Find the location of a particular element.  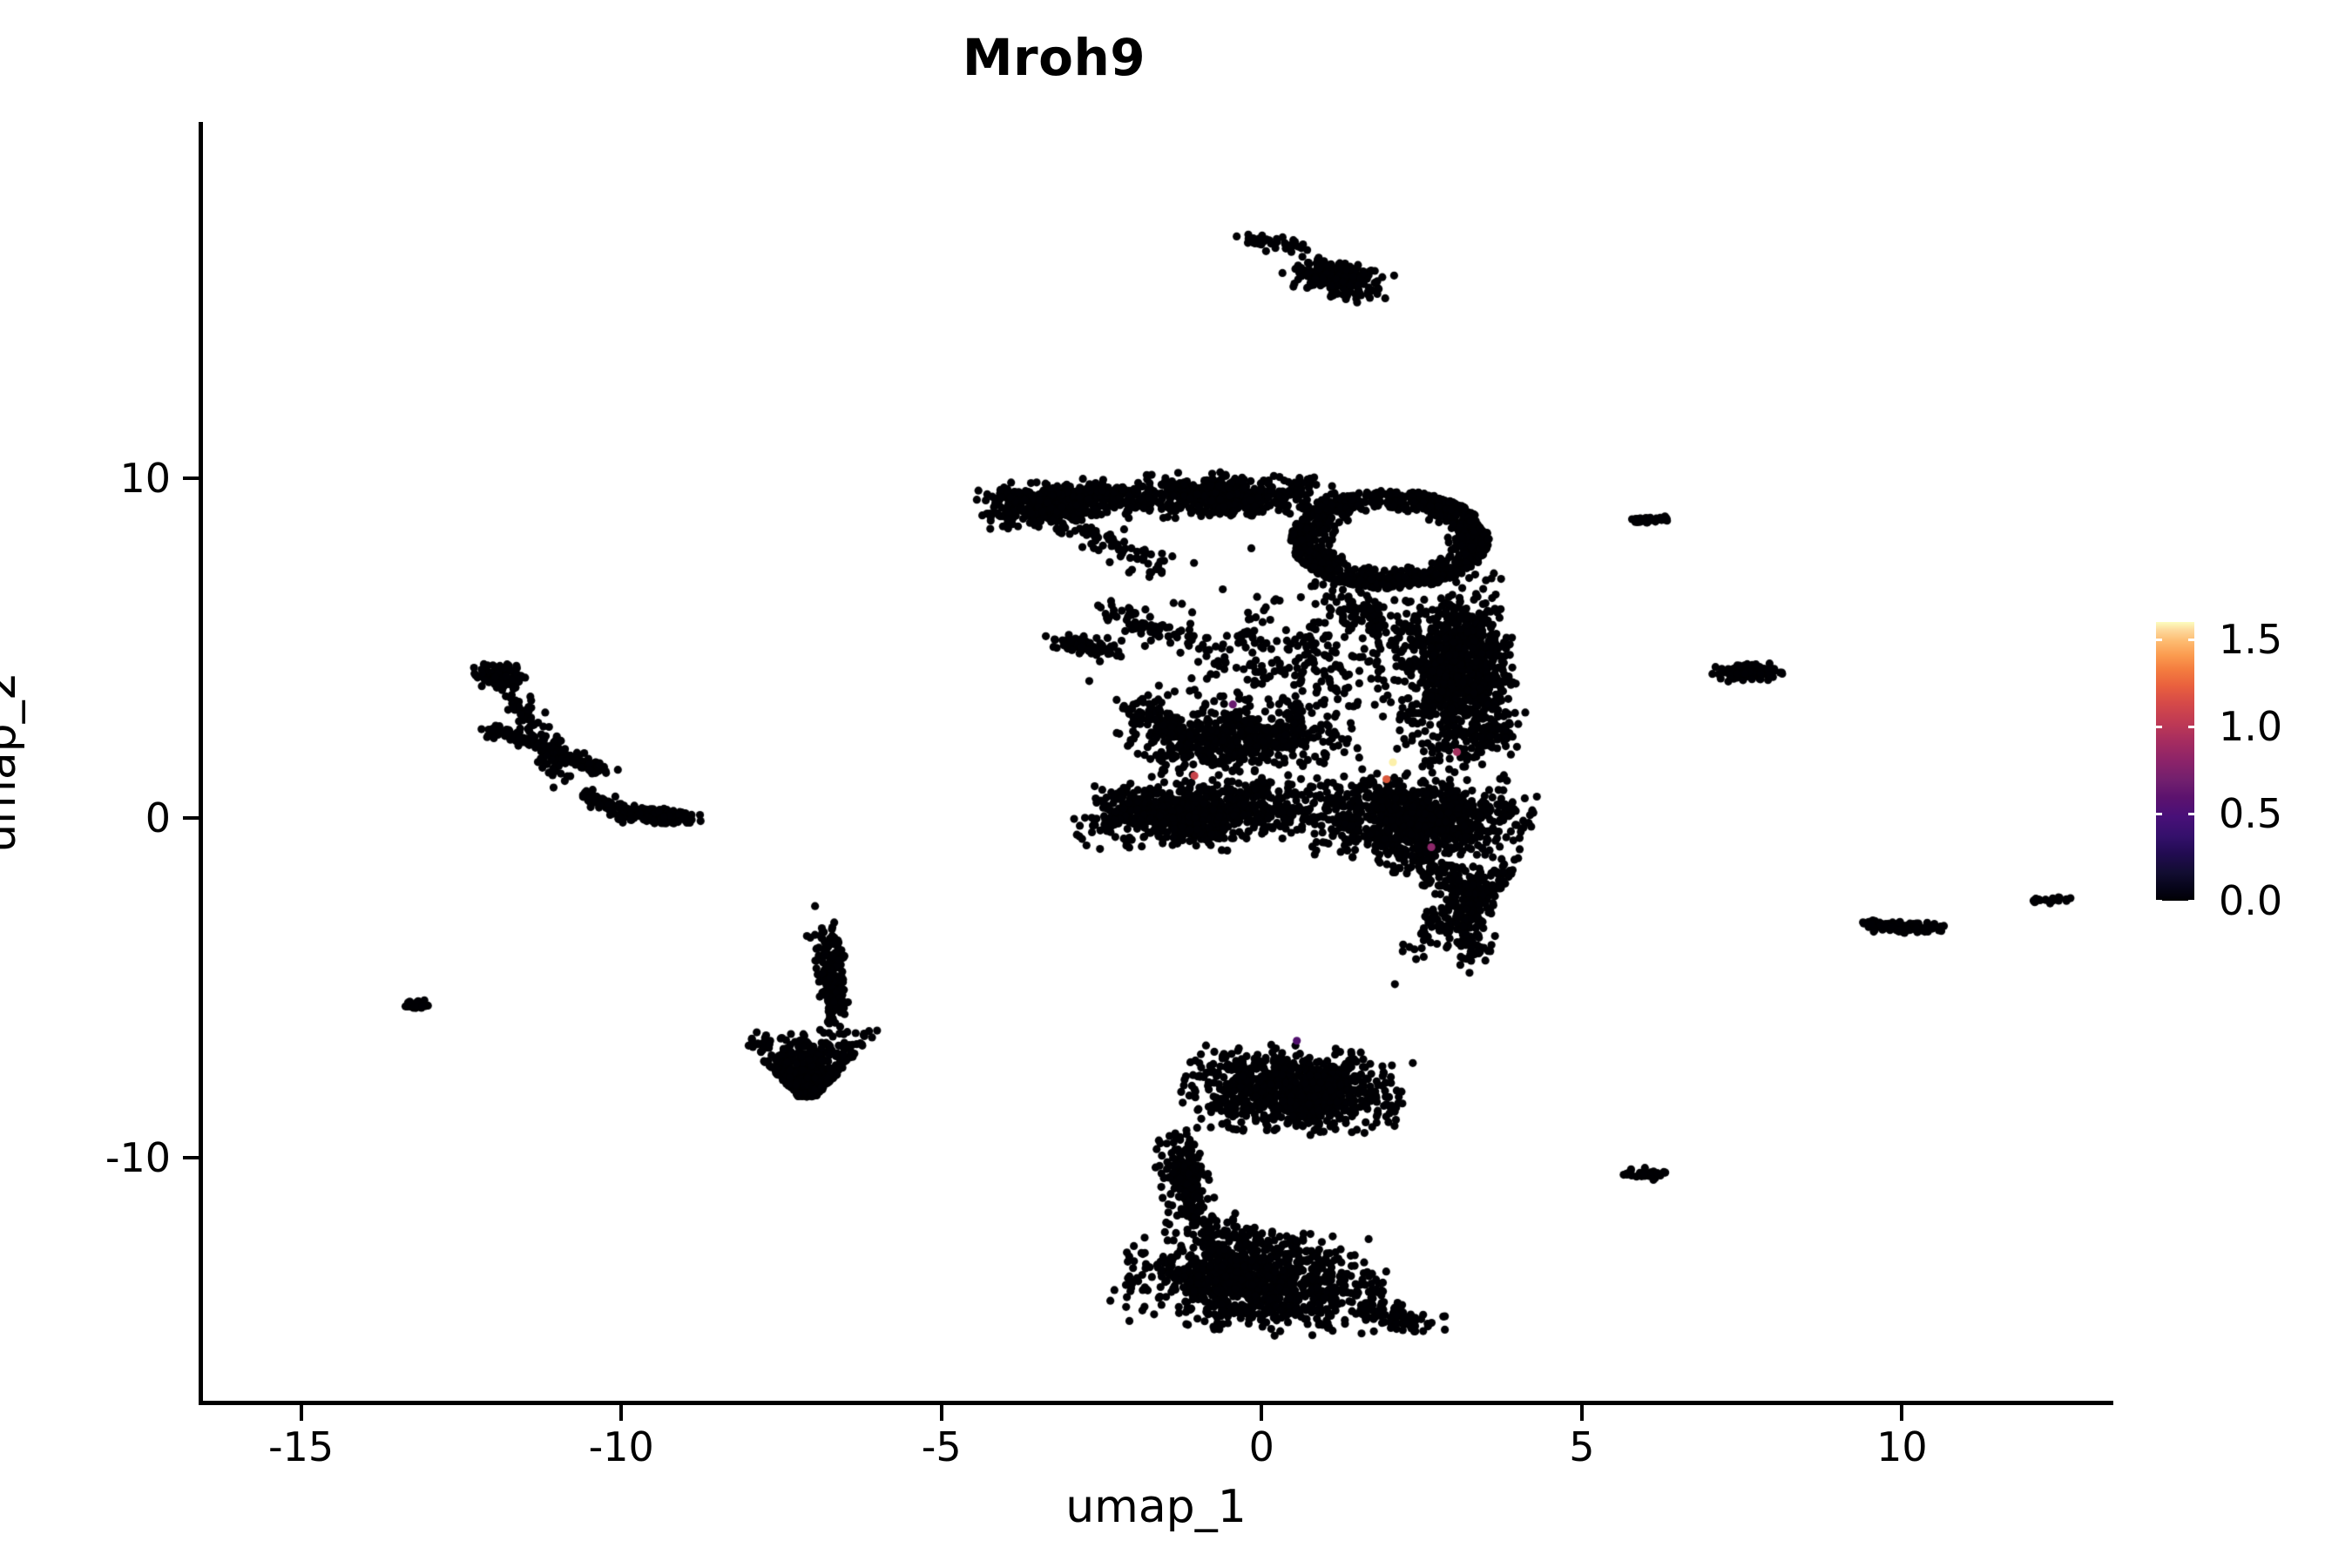

x-axis-spine is located at coordinates (1156, 1403).